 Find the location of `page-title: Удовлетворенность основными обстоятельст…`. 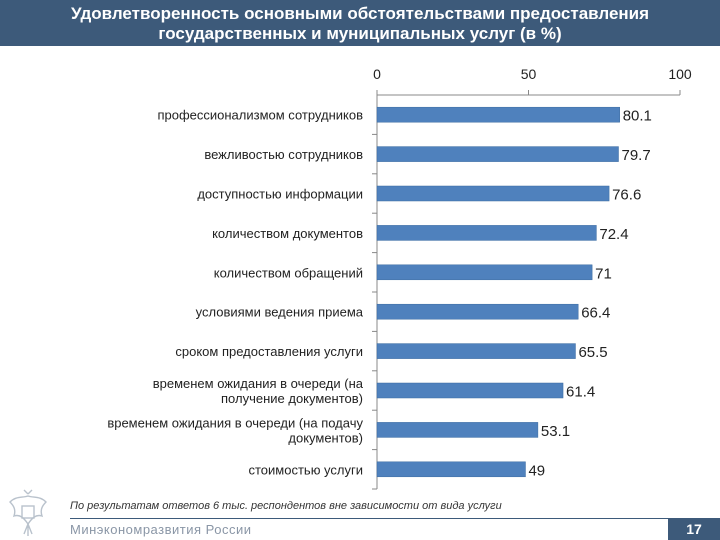

page-title: Удовлетворенность основными обстоятельст… is located at coordinates (360, 24).